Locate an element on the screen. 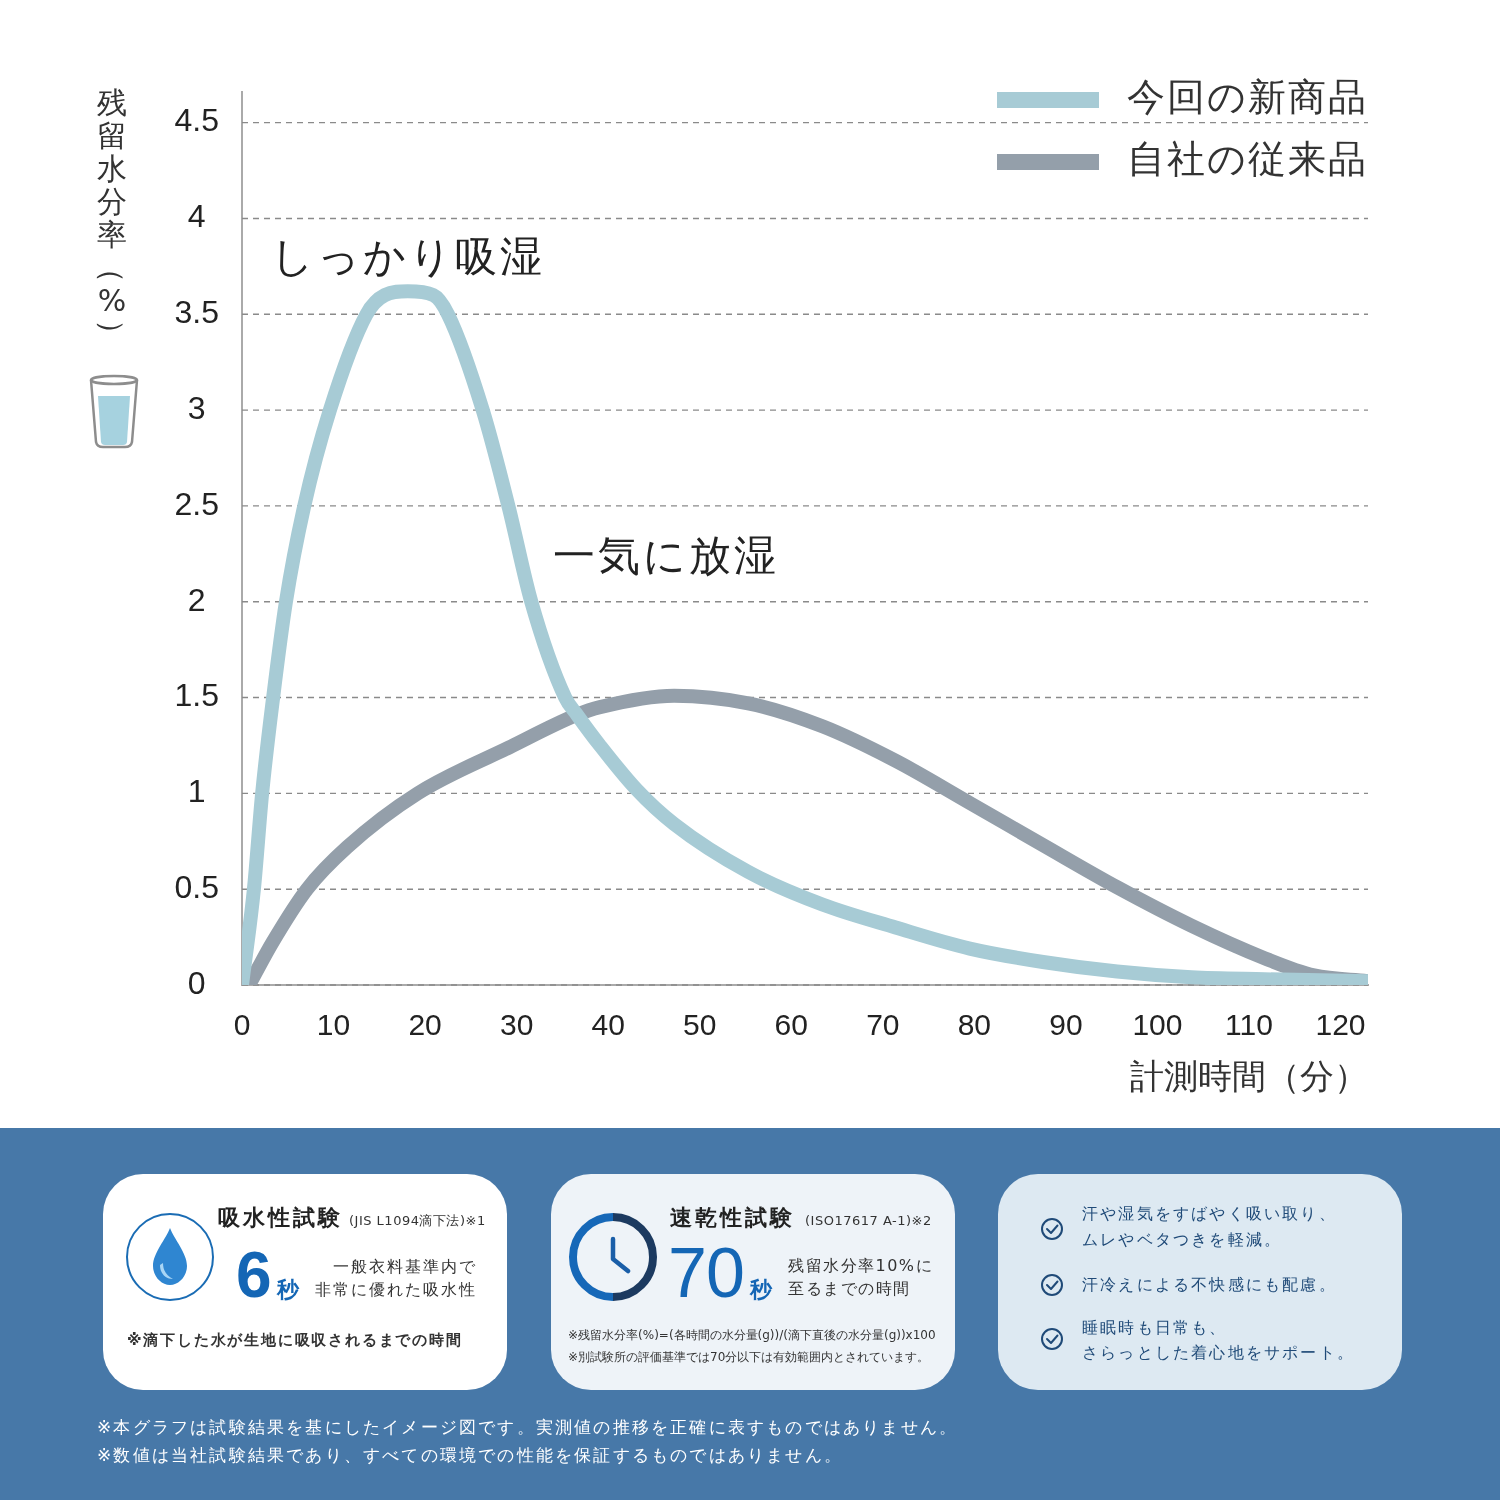 The height and width of the screenshot is (1500, 1500). x-tick-label: 110 is located at coordinates (1249, 1025).